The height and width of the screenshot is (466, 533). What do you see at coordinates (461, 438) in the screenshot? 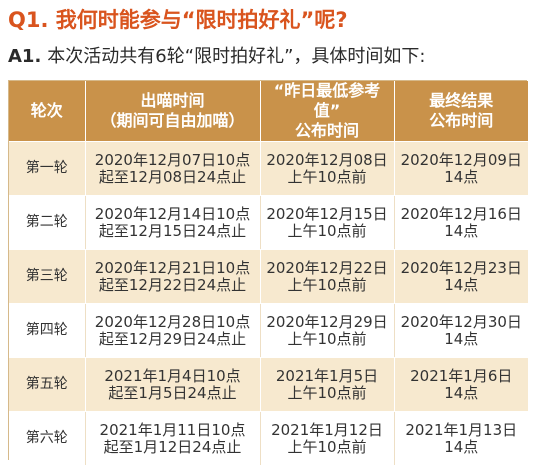
I see `result-time-cell: 2021年1月13日 14点` at bounding box center [461, 438].